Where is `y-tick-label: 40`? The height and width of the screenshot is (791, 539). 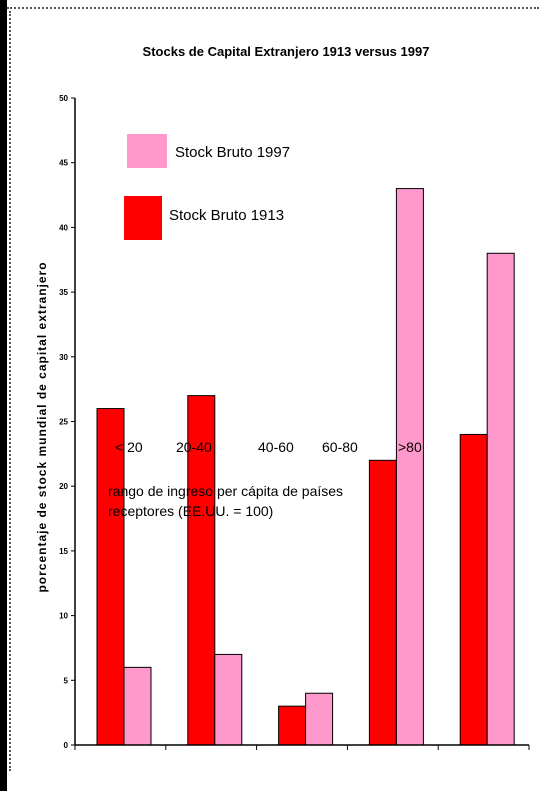 y-tick-label: 40 is located at coordinates (63, 227).